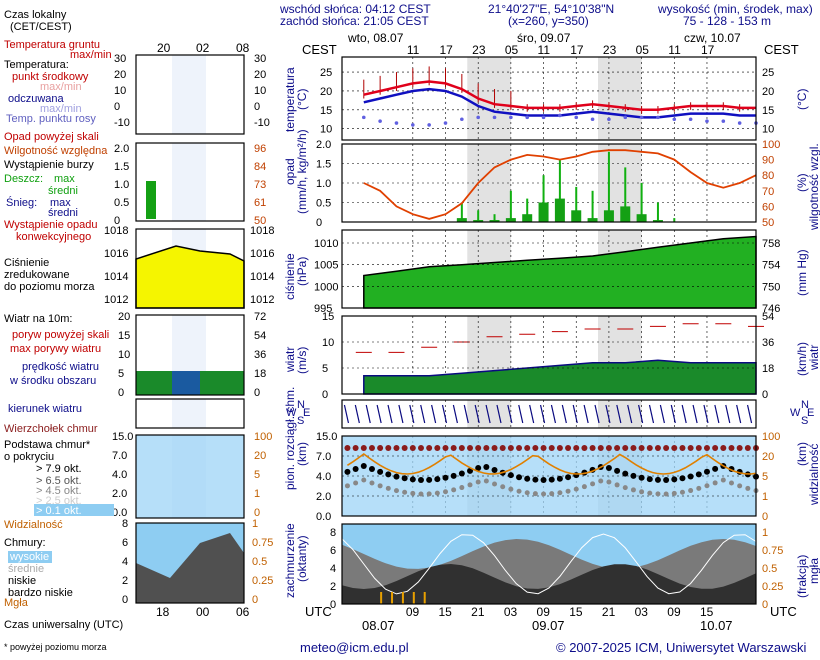 This screenshot has height=660, width=820. Describe the element at coordinates (609, 612) in the screenshot. I see `utc-tick-6: 21` at that location.